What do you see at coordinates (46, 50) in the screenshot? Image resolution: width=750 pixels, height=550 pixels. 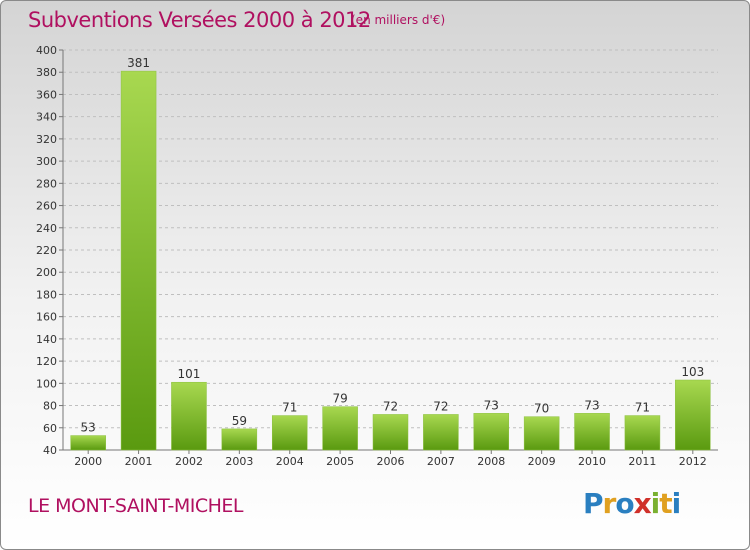 I see `y-tick-label: 400` at bounding box center [46, 50].